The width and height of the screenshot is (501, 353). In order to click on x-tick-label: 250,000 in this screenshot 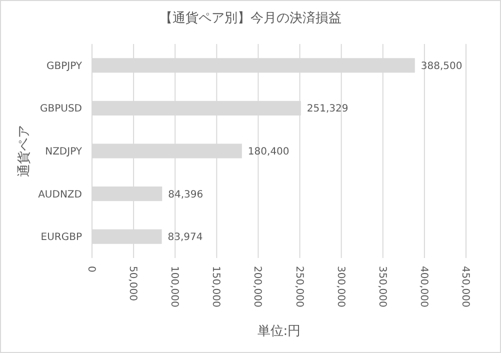, I will do `click(298, 287)`.